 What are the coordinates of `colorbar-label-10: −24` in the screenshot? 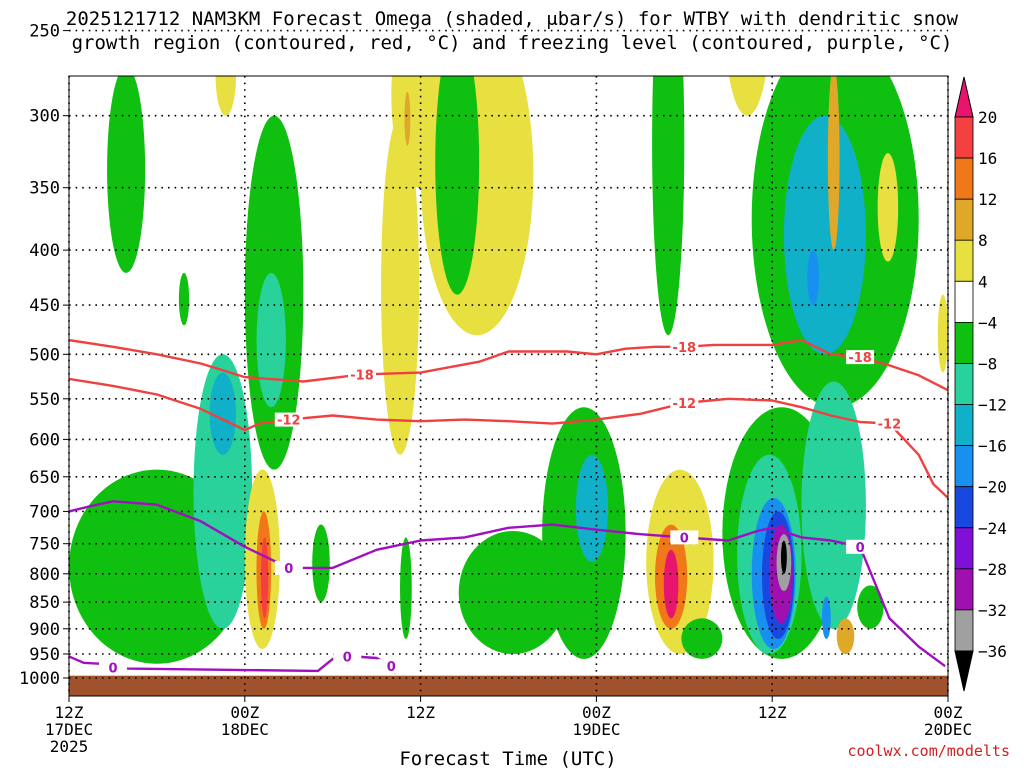 It's located at (992, 528).